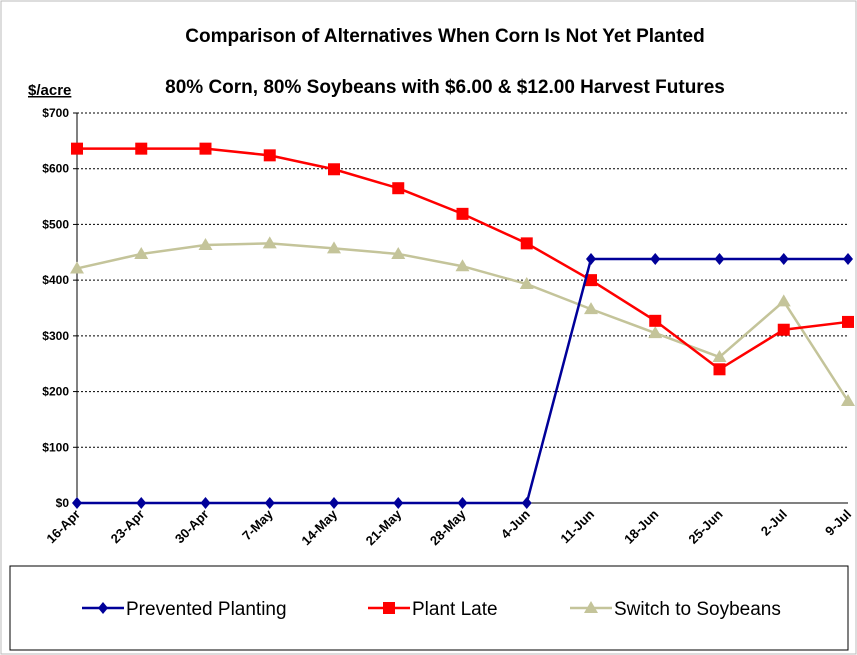  I want to click on y-axis-label: $/acre, so click(49, 90).